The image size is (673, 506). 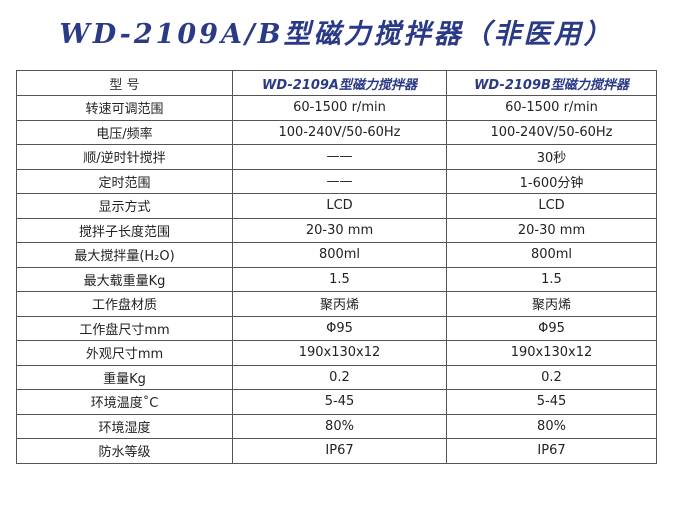 I want to click on table-row: 防水等级 IP67 IP67, so click(x=336, y=451).